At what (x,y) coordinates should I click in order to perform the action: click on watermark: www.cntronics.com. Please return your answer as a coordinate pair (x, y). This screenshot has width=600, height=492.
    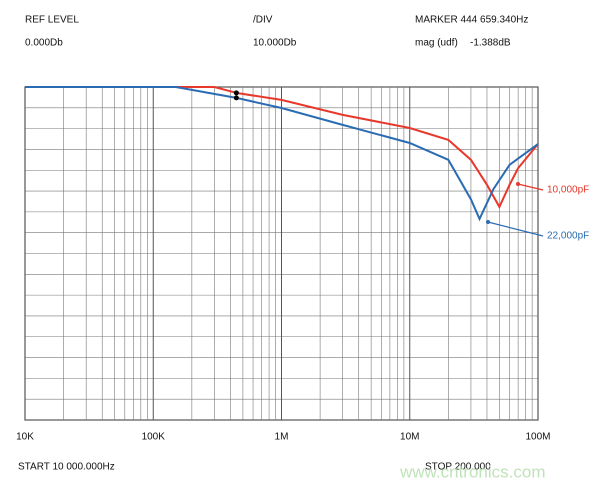
    Looking at the image, I should click on (472, 471).